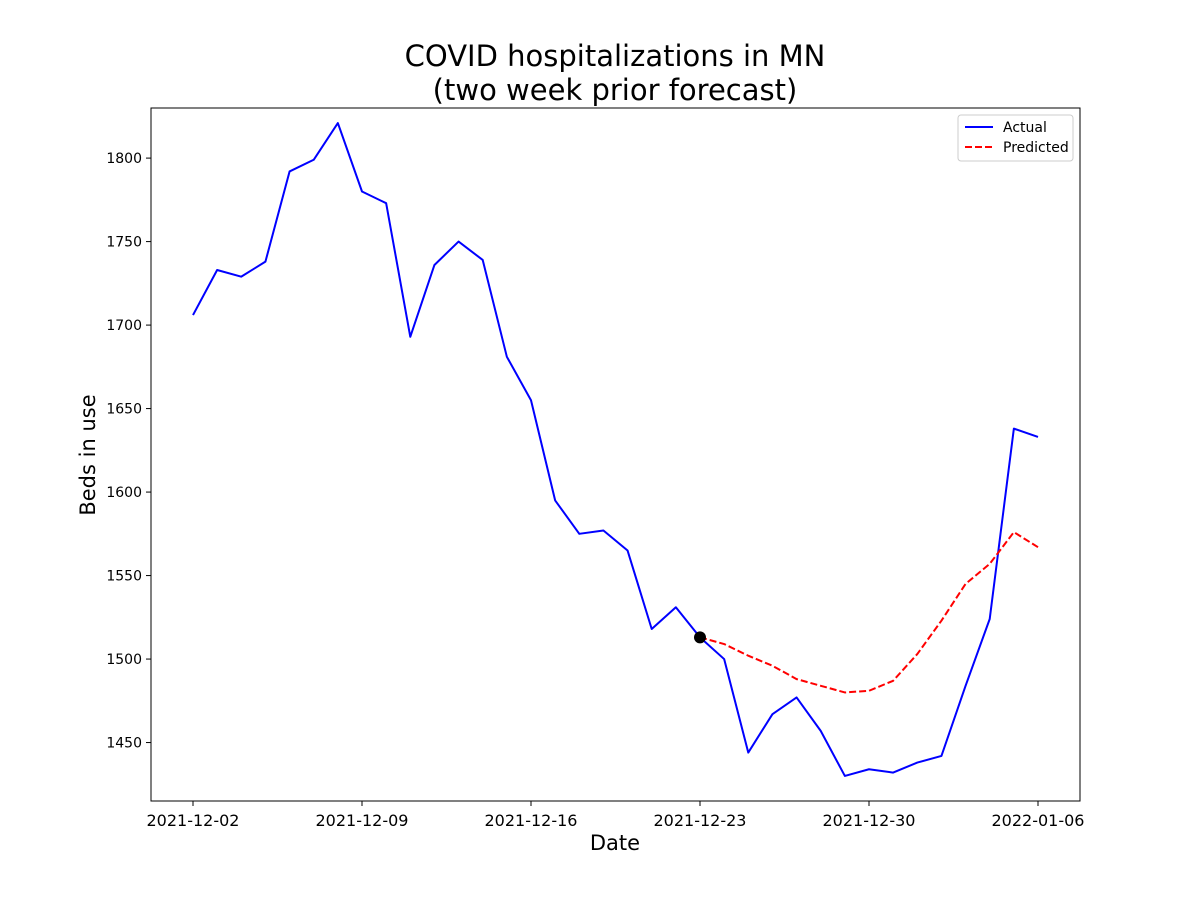 This screenshot has height=900, width=1200. What do you see at coordinates (124, 243) in the screenshot?
I see `y-tick-label-6: 1750` at bounding box center [124, 243].